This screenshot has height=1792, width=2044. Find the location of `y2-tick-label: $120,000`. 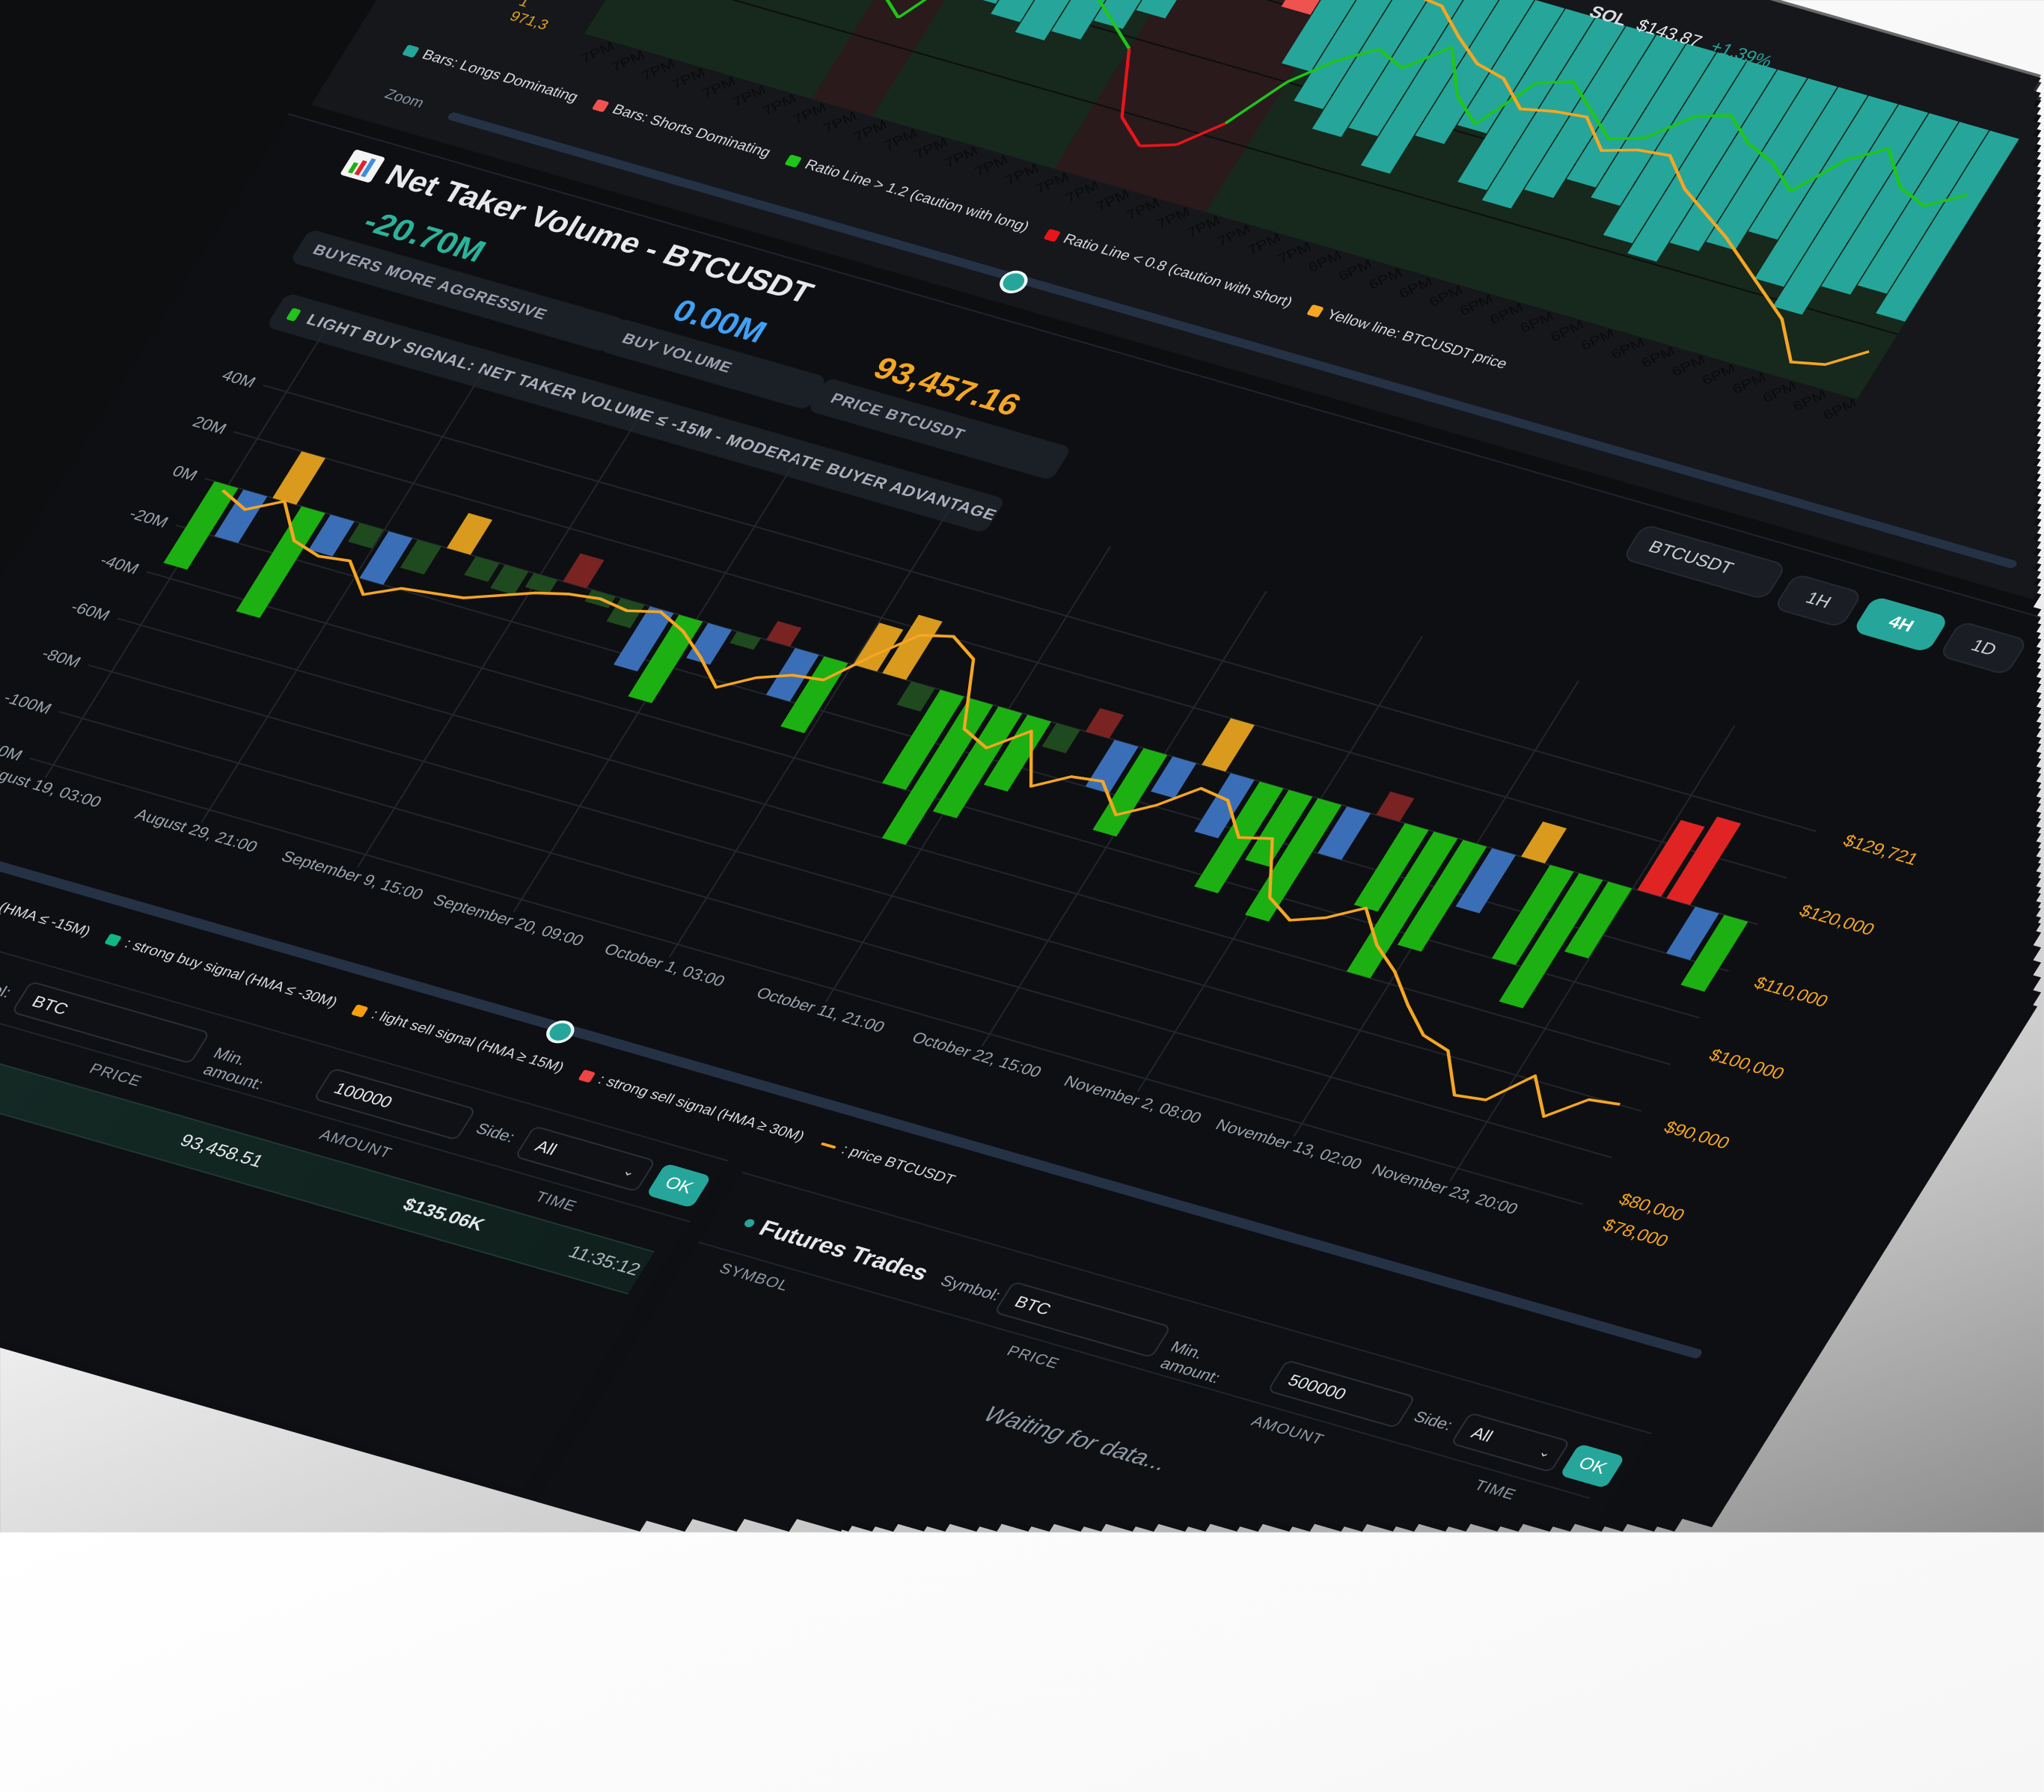

y2-tick-label: $120,000 is located at coordinates (1837, 921).